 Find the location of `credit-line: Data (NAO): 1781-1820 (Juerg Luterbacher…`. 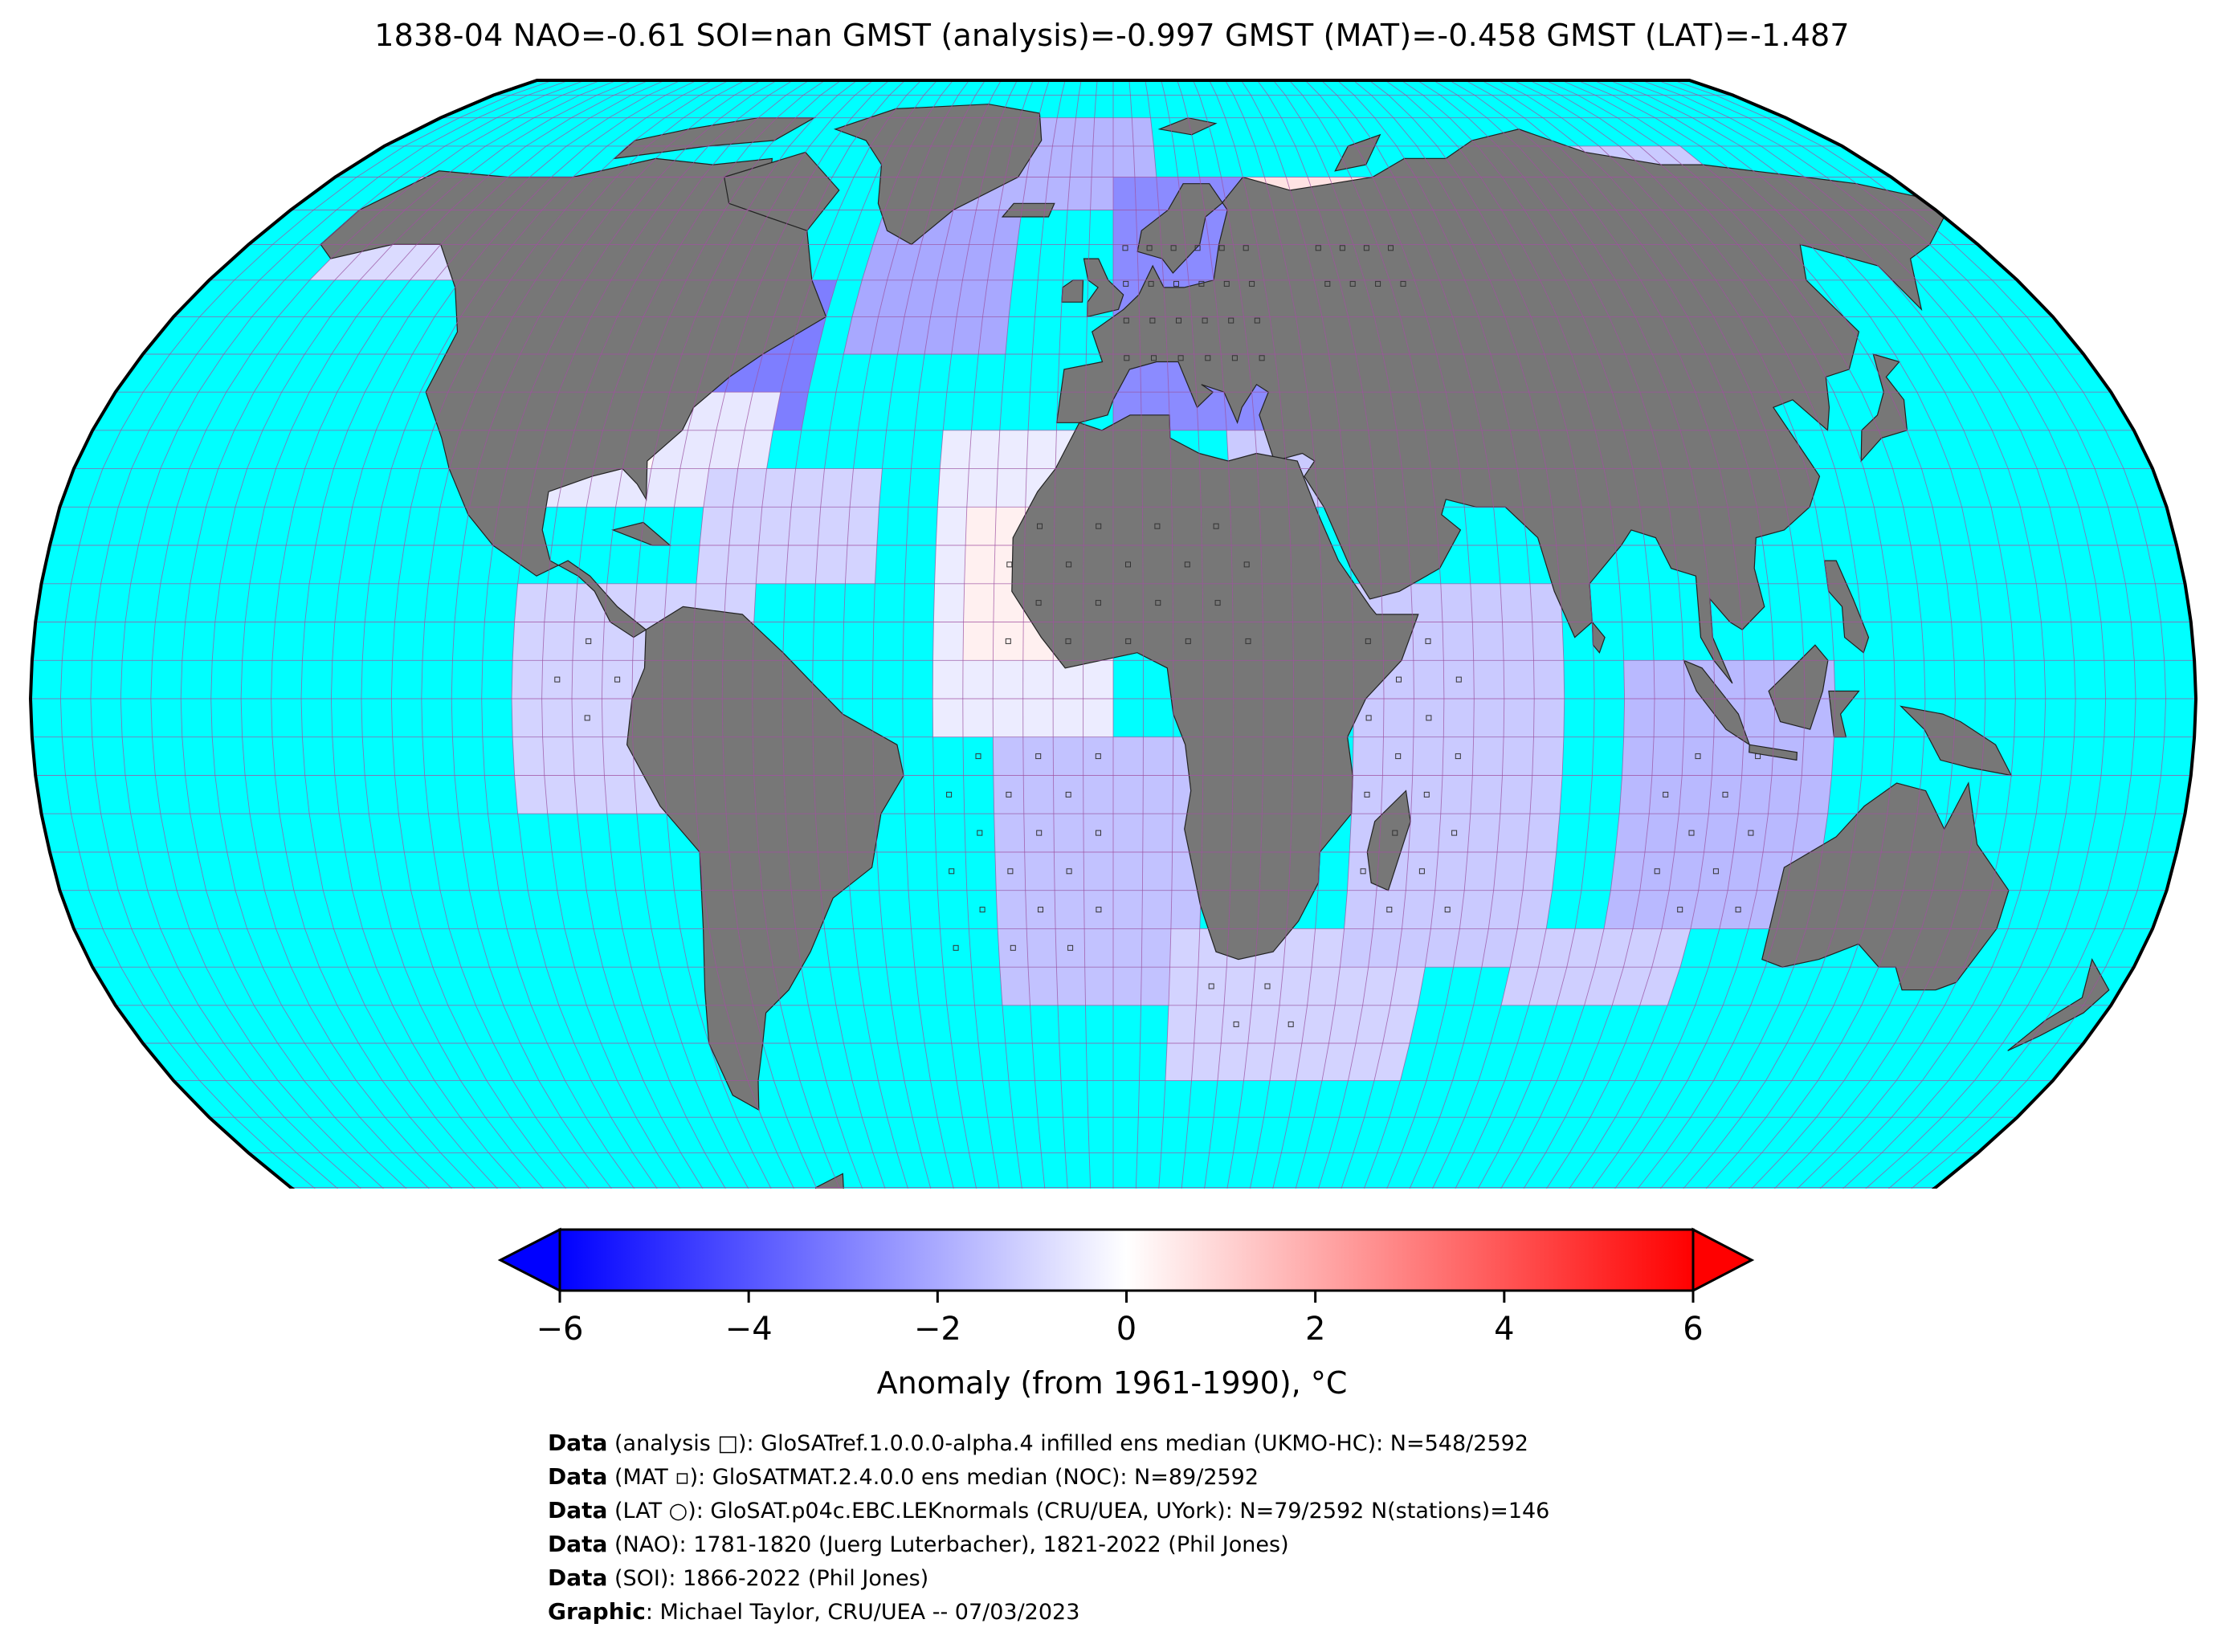

credit-line: Data (NAO): 1781-1820 (Juerg Luterbacher… is located at coordinates (919, 1544).